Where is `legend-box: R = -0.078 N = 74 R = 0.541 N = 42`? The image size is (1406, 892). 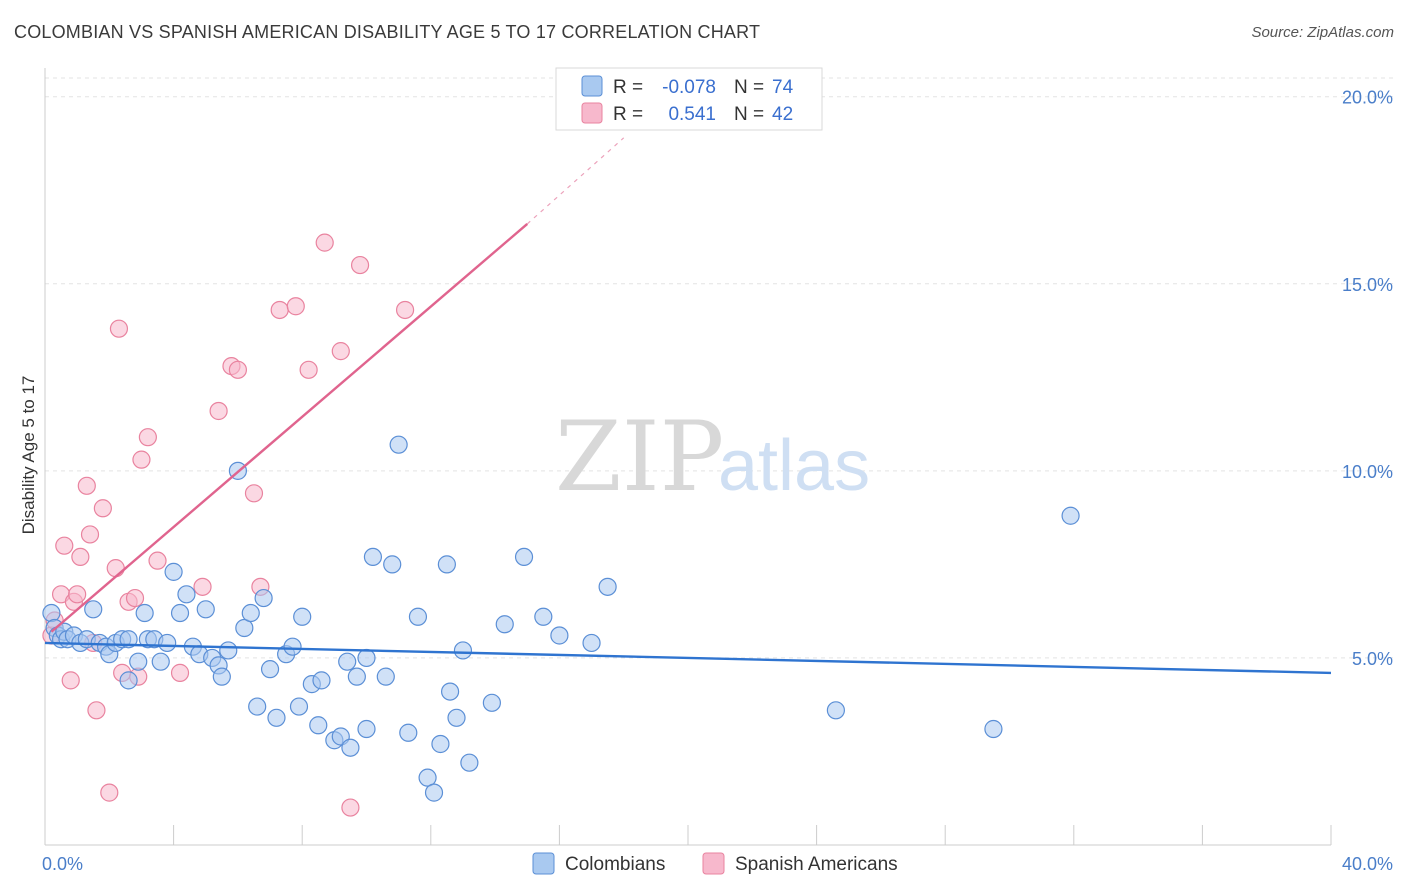
legend-box: R = -0.078 N = 74 R = 0.541 N = 42 is located at coordinates (689, 99).